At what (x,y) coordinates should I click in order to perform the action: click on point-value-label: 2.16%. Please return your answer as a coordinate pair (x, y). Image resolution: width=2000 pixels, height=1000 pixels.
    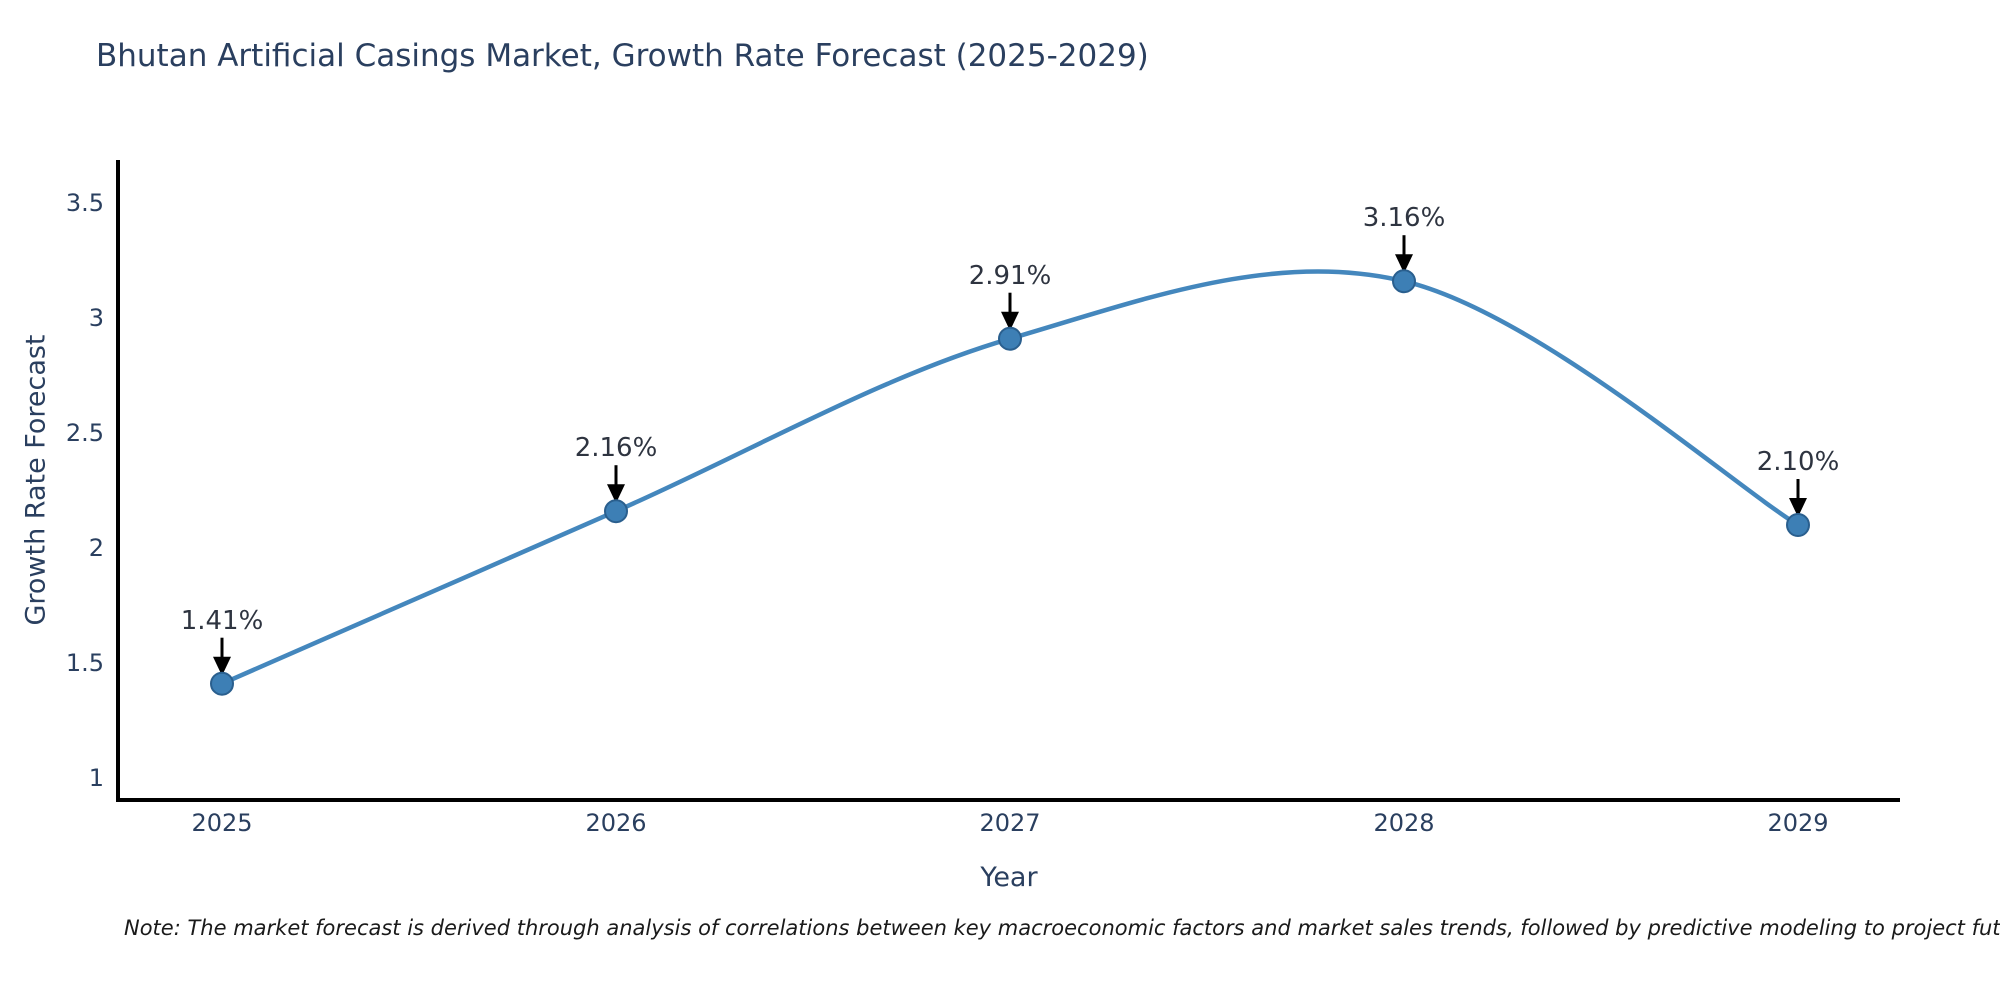
    Looking at the image, I should click on (616, 448).